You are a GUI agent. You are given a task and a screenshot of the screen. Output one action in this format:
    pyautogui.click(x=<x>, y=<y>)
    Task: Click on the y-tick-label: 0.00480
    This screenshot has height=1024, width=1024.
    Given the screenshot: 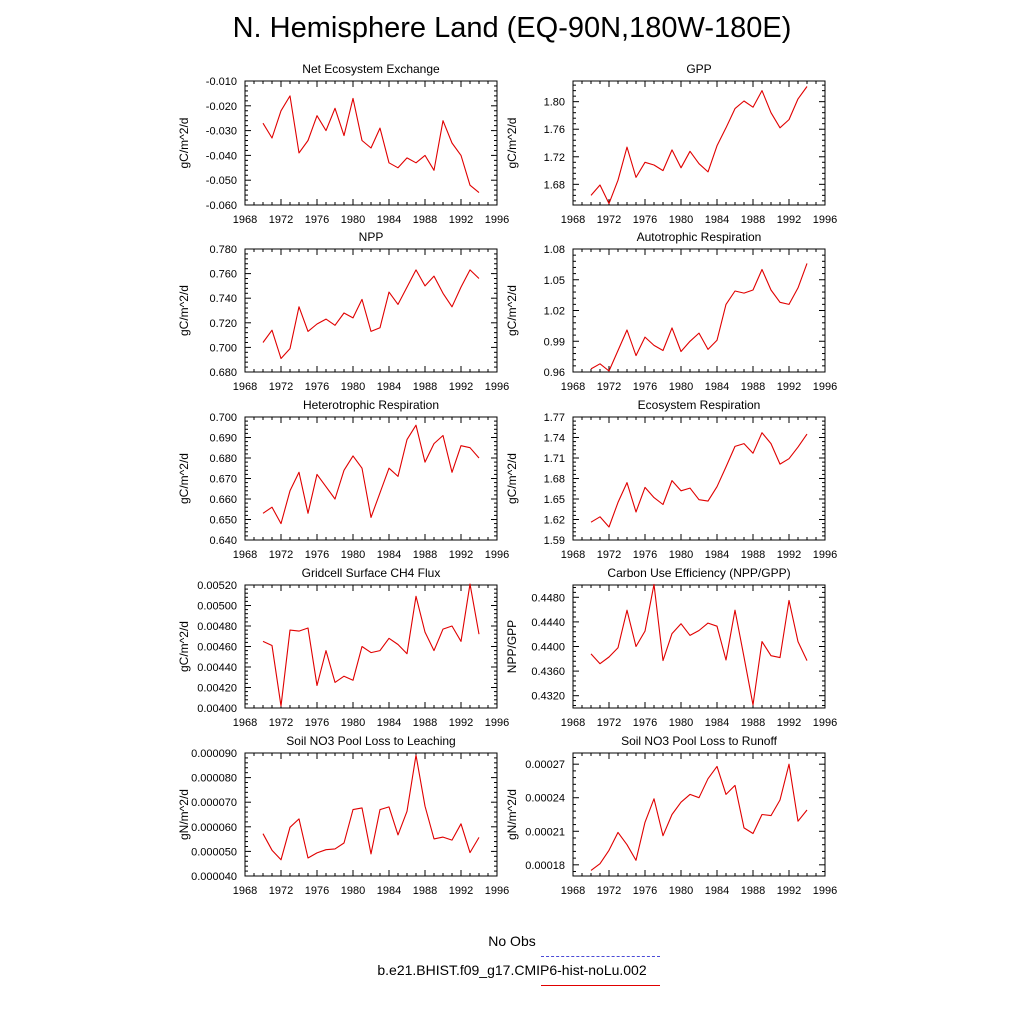 What is the action you would take?
    pyautogui.click(x=217, y=627)
    